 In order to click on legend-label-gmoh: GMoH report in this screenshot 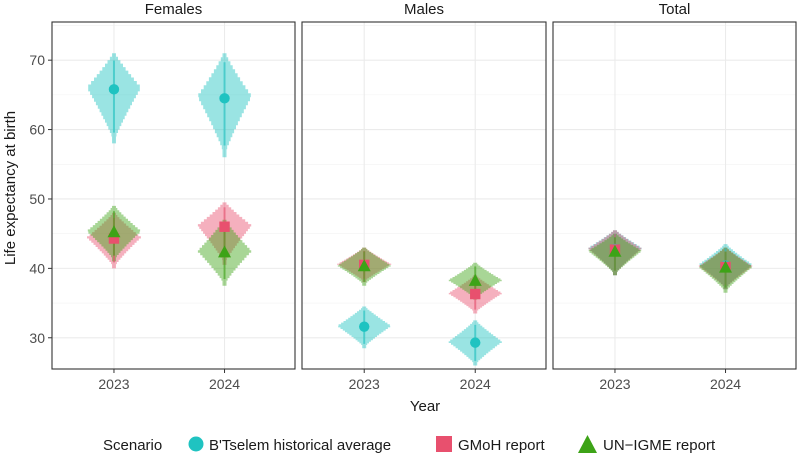, I will do `click(502, 445)`.